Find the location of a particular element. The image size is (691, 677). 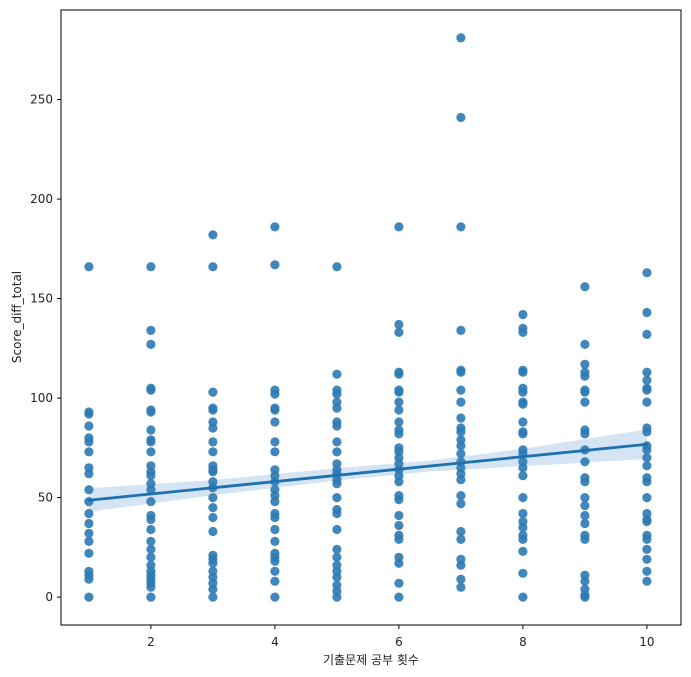

confidence-band is located at coordinates (367, 470).